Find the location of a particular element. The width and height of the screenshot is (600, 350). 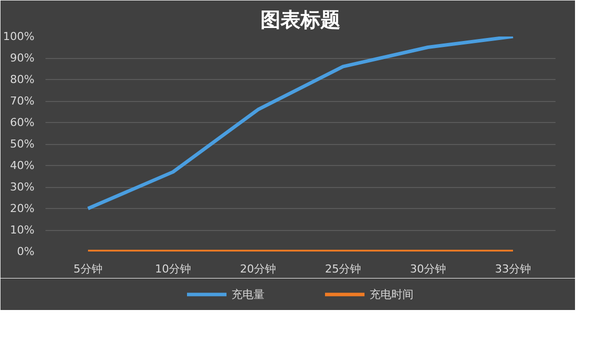

y-tick-label: 0% is located at coordinates (25, 251).